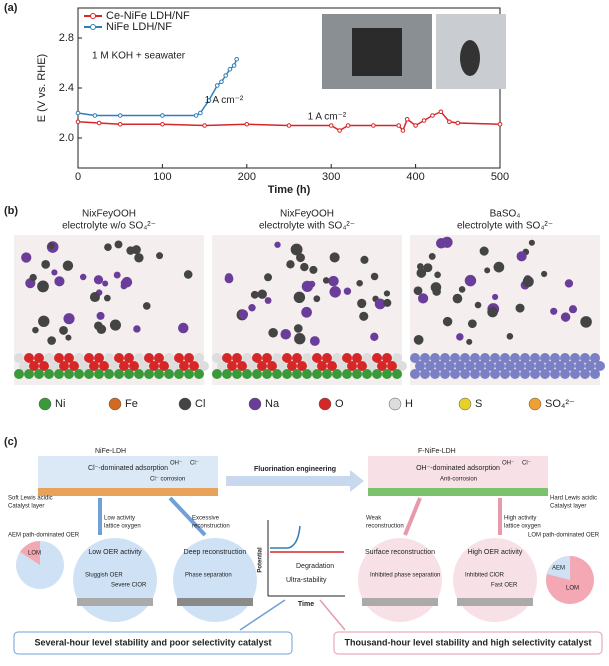 Image resolution: width=609 pixels, height=666 pixels. Describe the element at coordinates (139, 27) in the screenshot. I see `legend-label: NiFe LDH/NF` at that location.